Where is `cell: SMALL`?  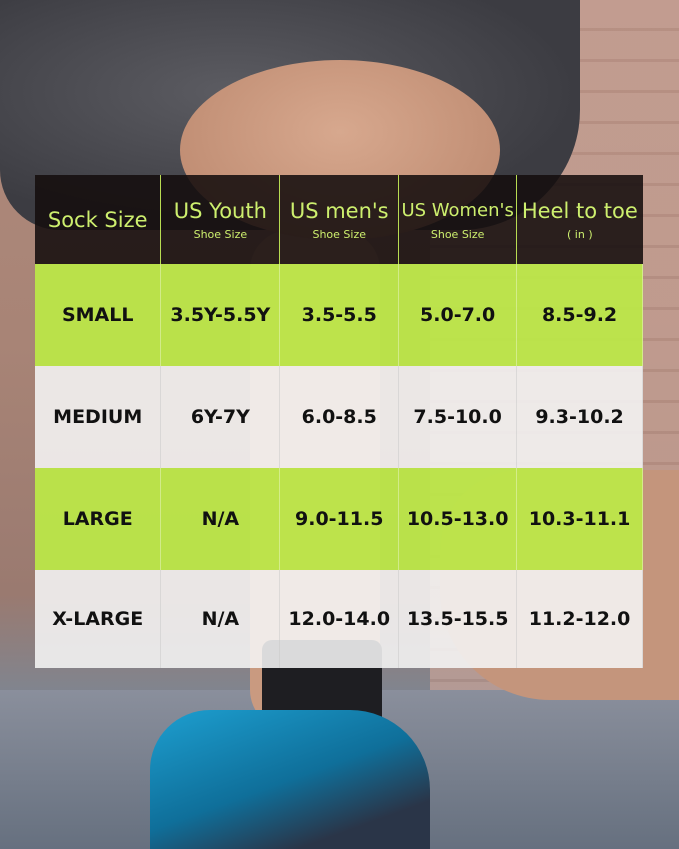 cell: SMALL is located at coordinates (98, 315).